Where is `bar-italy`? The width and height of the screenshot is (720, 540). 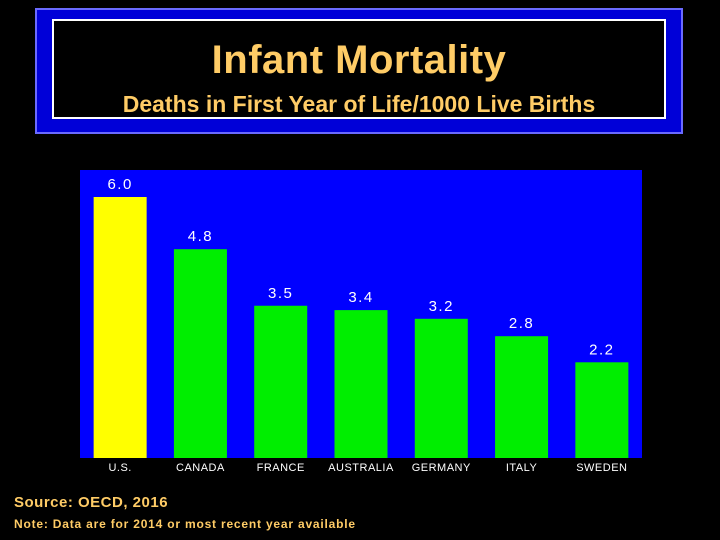
bar-italy is located at coordinates (522, 397).